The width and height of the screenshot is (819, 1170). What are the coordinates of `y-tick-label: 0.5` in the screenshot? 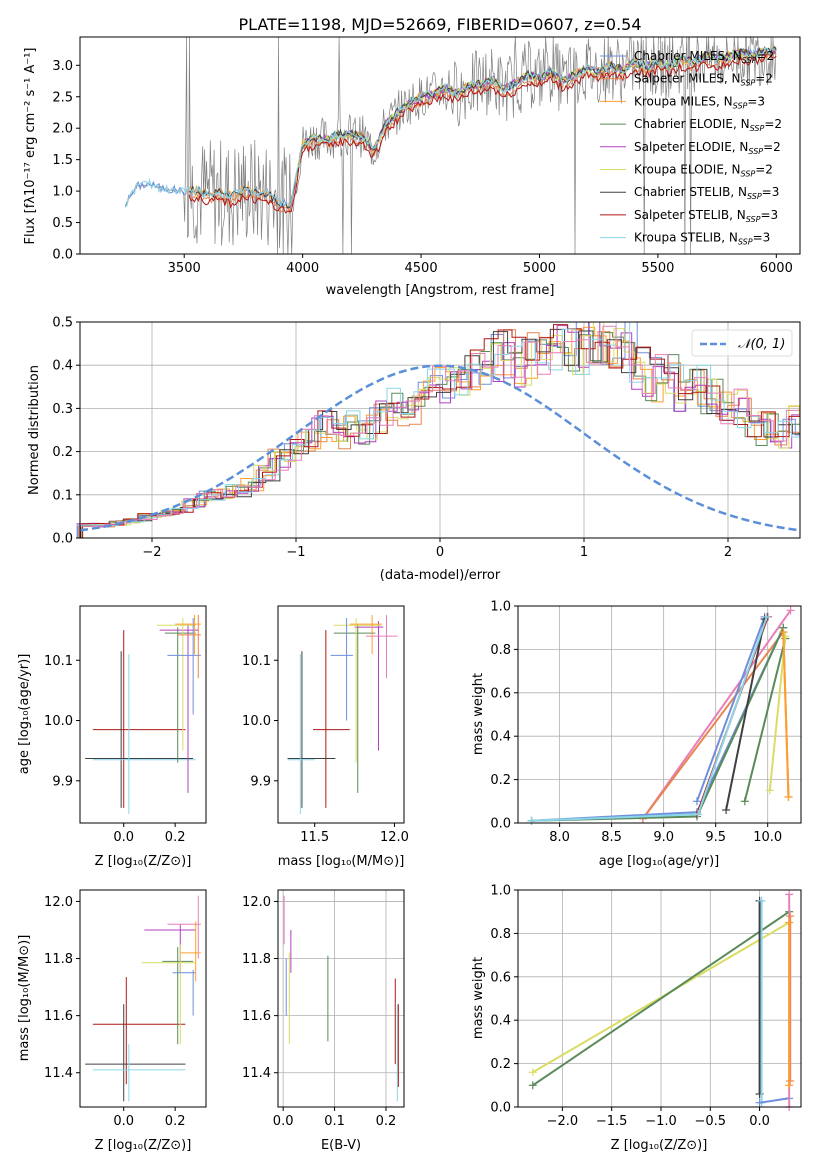 It's located at (62, 223).